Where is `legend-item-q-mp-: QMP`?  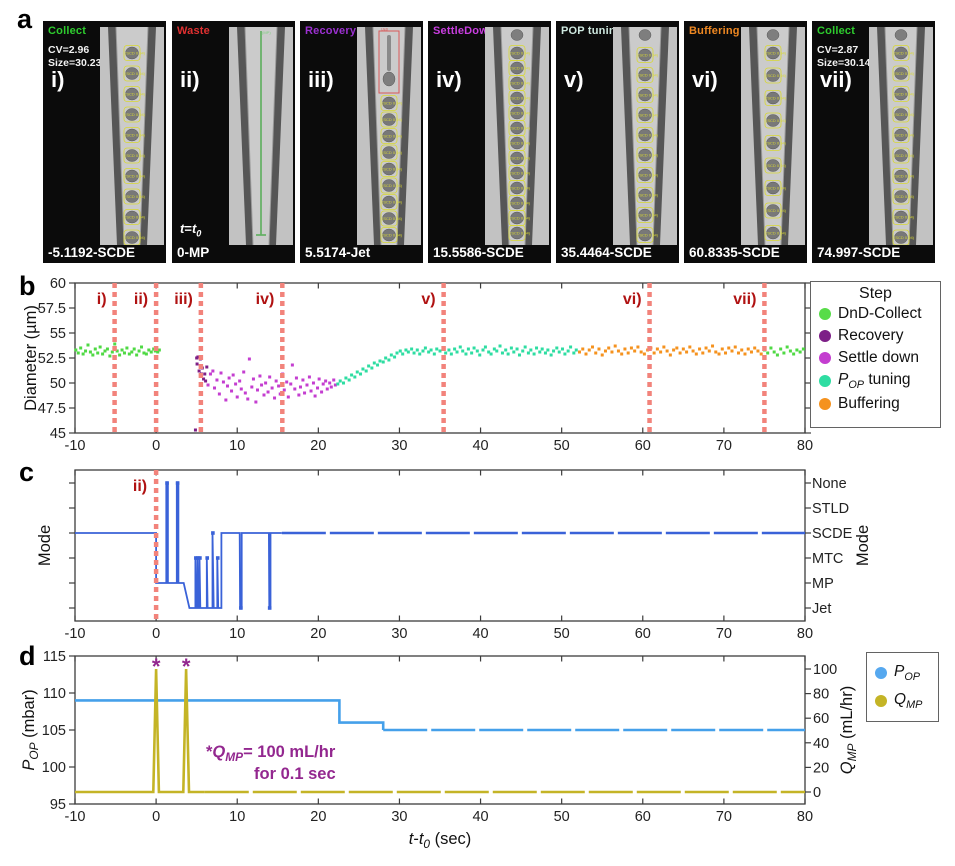
legend-item-q-mp-: QMP is located at coordinates (902, 701).